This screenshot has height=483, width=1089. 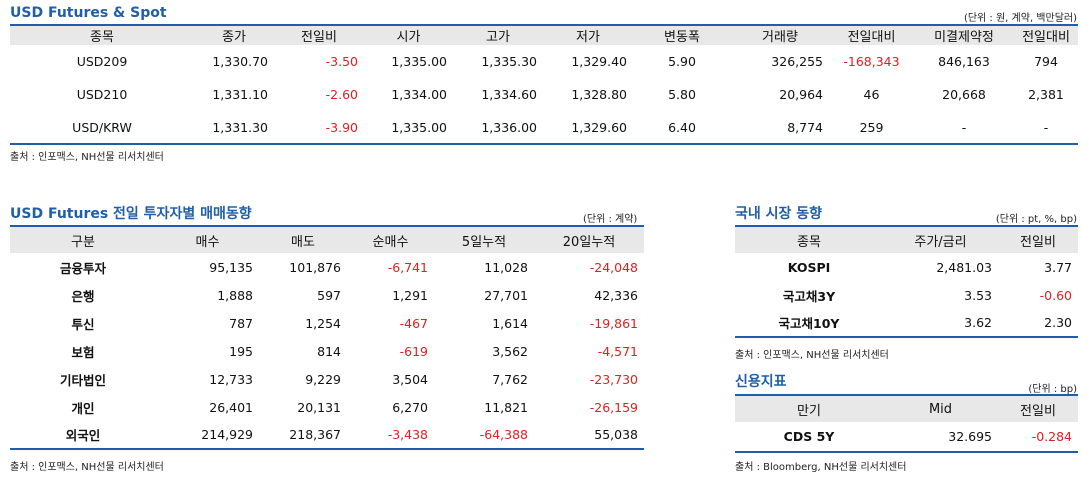 I want to click on table-row: 금융투자 95,135 101,876 -6,741 11,028 -24,048, so click(x=327, y=267).